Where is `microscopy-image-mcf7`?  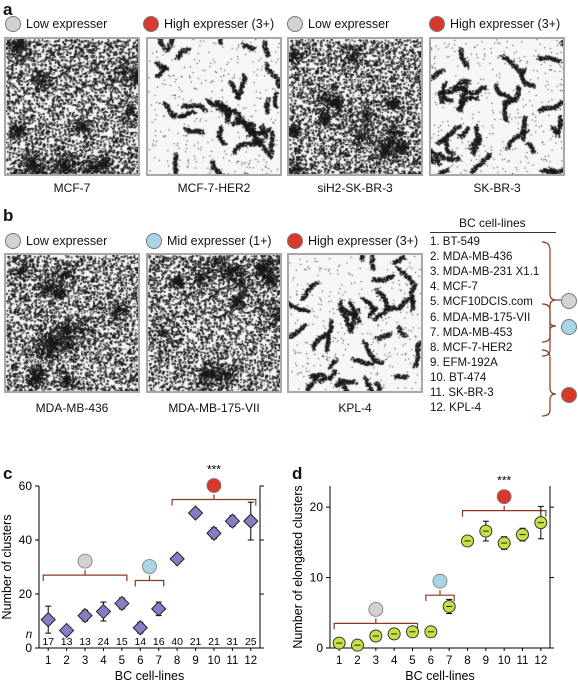 microscopy-image-mcf7 is located at coordinates (72, 106).